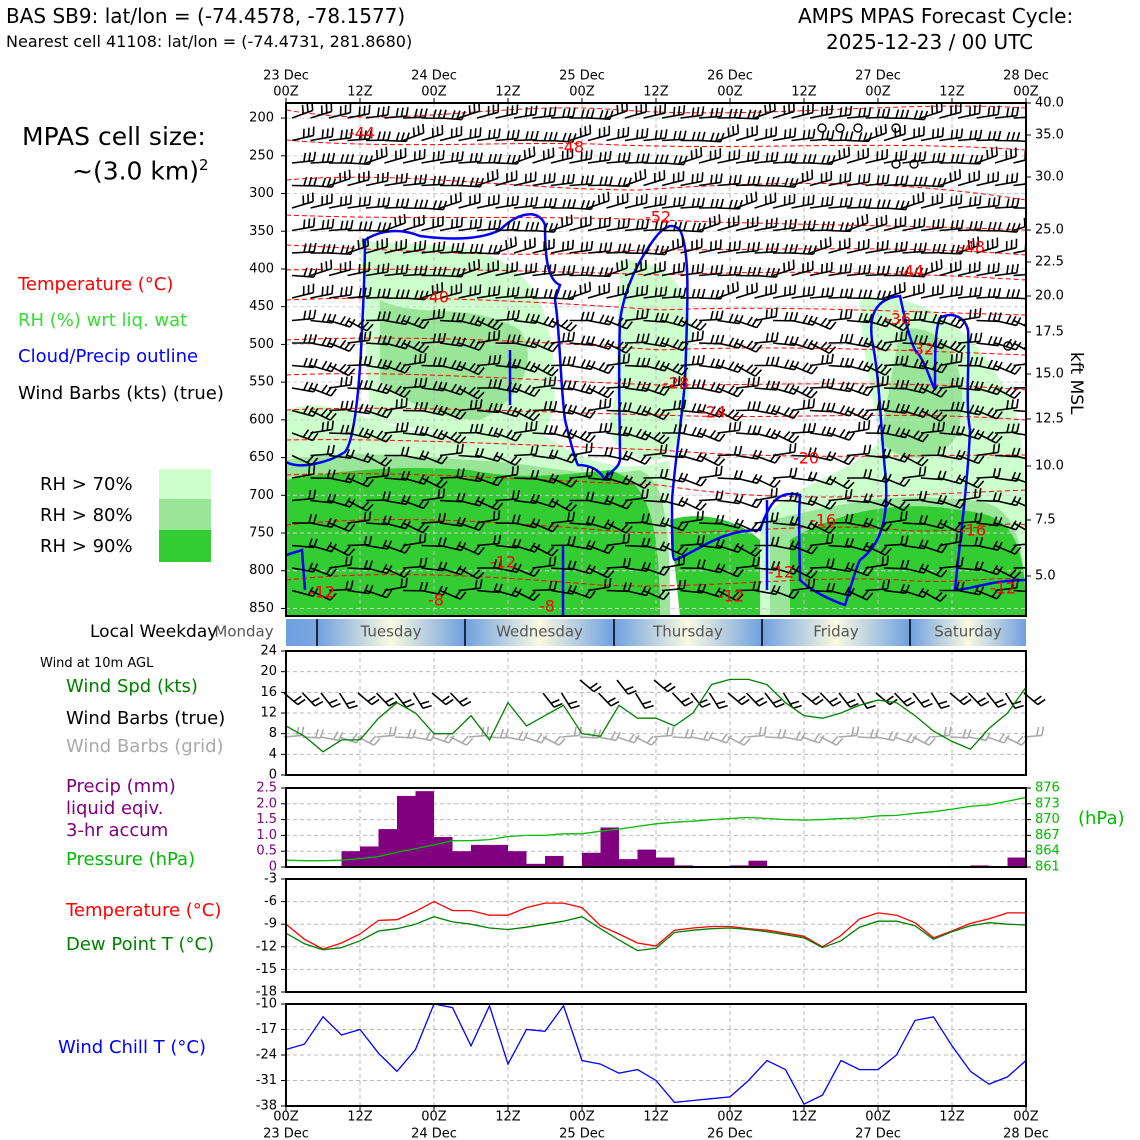 Image resolution: width=1140 pixels, height=1140 pixels. Describe the element at coordinates (1047, 803) in the screenshot. I see `pressure-ytick-label: 873` at that location.